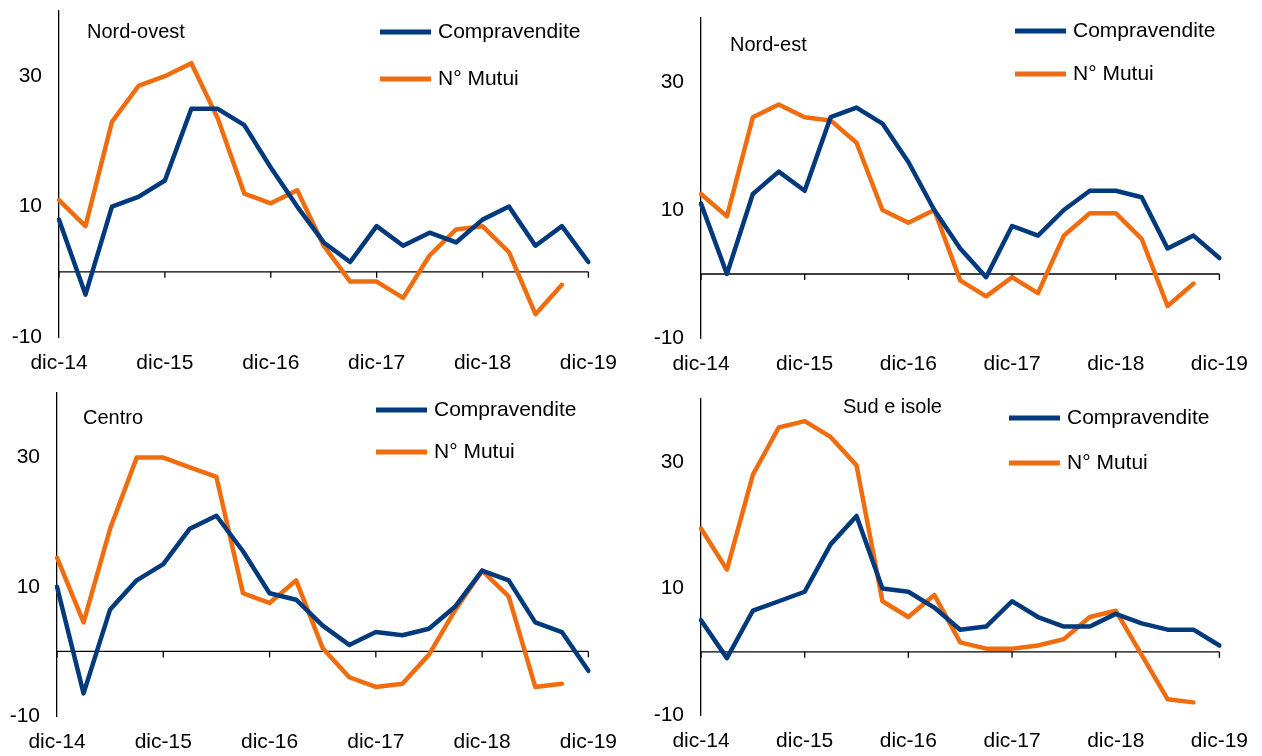 The image size is (1262, 756). What do you see at coordinates (136, 30) in the screenshot?
I see `text: Nord-ovest` at bounding box center [136, 30].